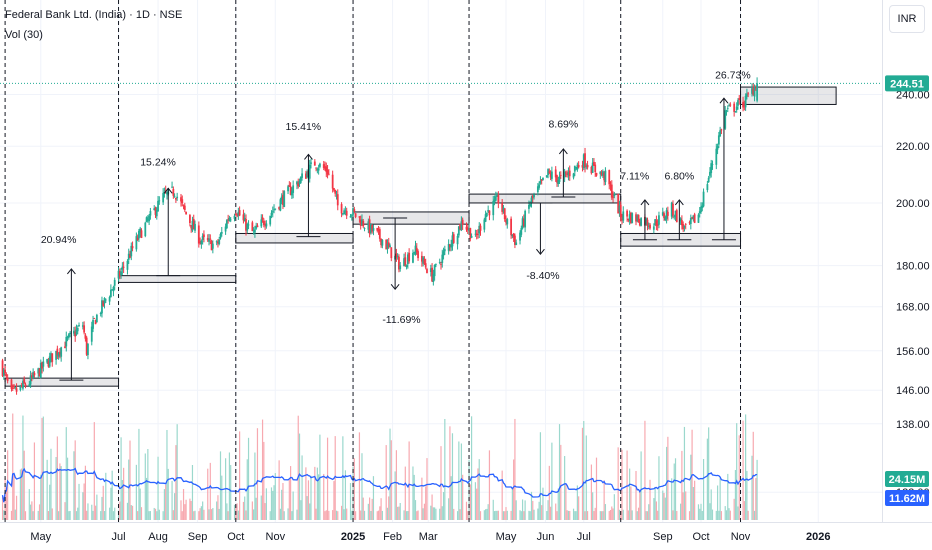  I want to click on move-label: 15.24%, so click(158, 162).